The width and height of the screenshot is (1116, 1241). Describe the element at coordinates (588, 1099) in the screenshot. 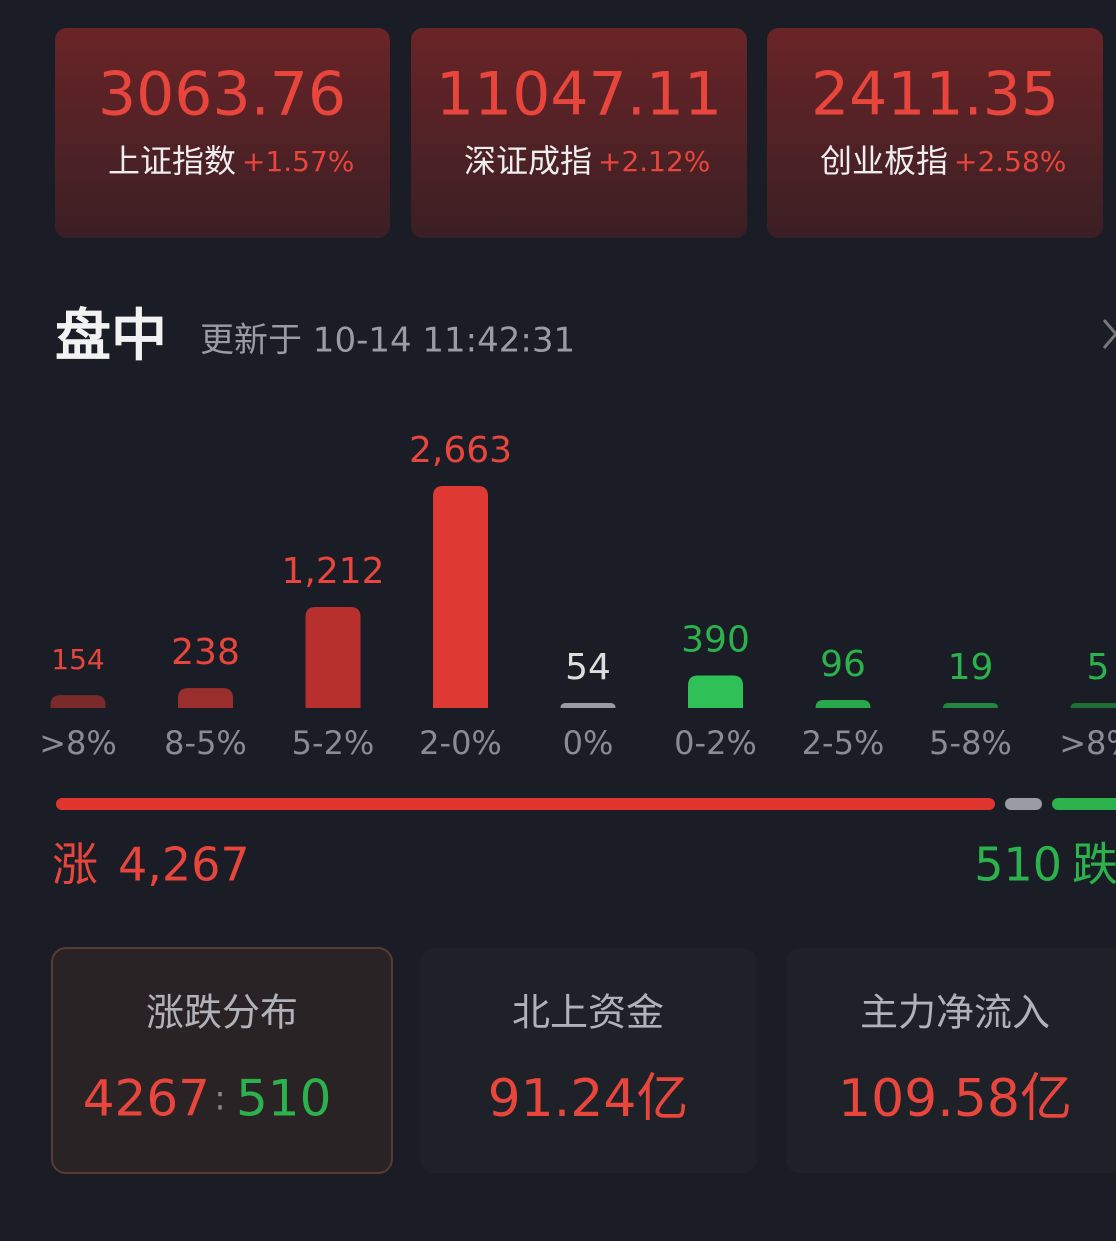

I see `stat-value: 91.24亿` at that location.